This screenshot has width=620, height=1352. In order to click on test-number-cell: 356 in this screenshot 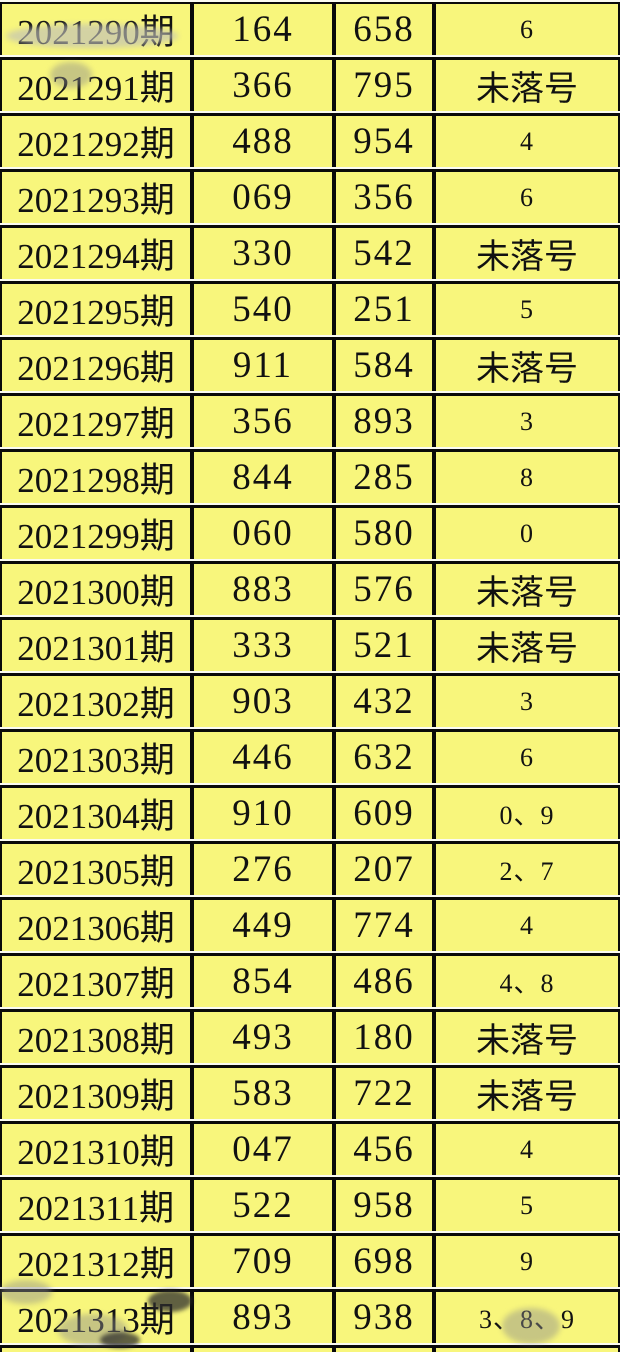, I will do `click(263, 420)`.